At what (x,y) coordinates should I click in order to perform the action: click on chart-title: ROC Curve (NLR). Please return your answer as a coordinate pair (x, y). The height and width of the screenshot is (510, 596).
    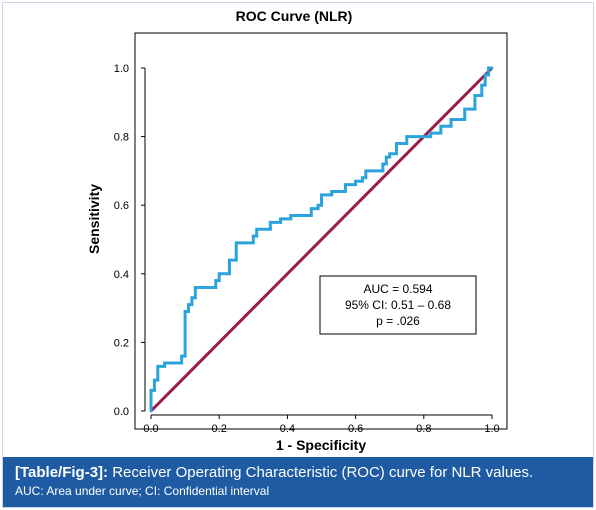
    Looking at the image, I should click on (294, 16).